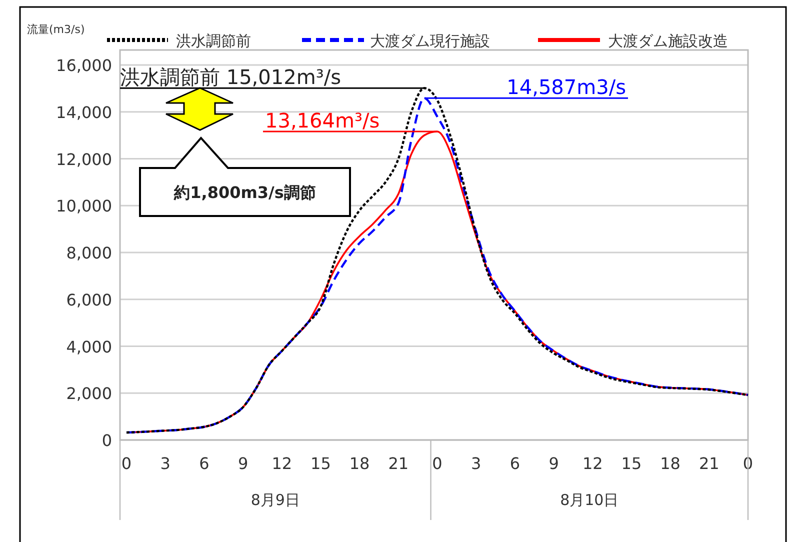  Describe the element at coordinates (213, 41) in the screenshot. I see `legend-label: 洪水調節前` at that location.